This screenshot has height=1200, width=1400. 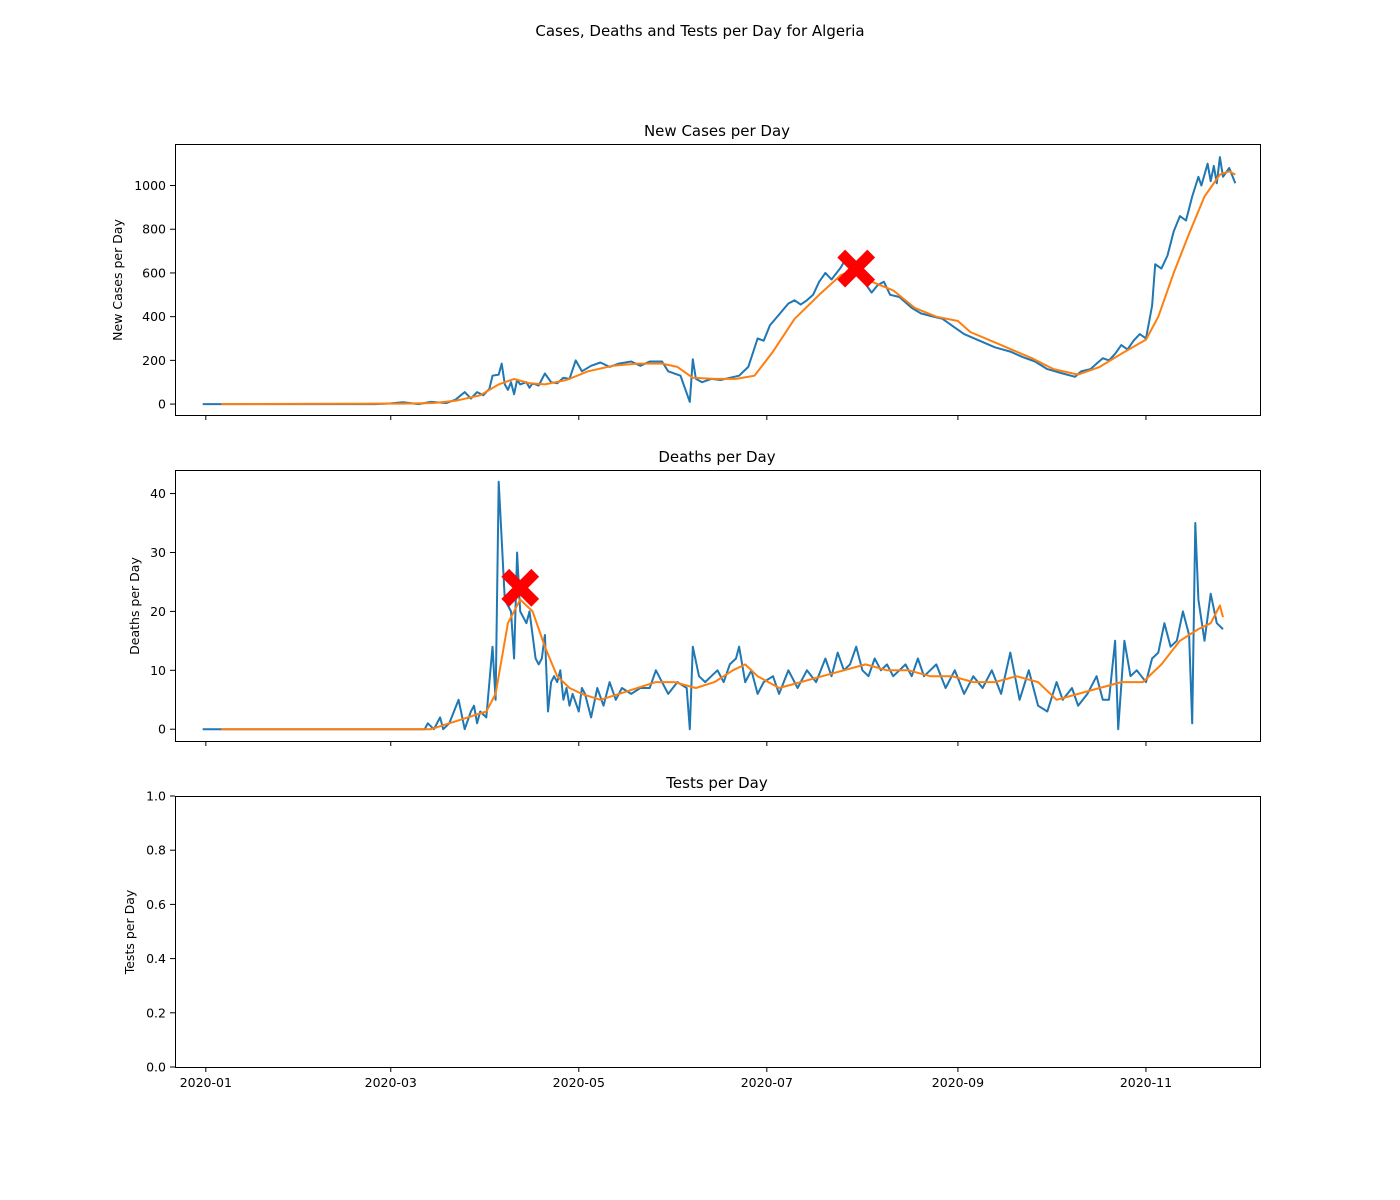 What do you see at coordinates (158, 670) in the screenshot?
I see `y-tick-label: 10` at bounding box center [158, 670].